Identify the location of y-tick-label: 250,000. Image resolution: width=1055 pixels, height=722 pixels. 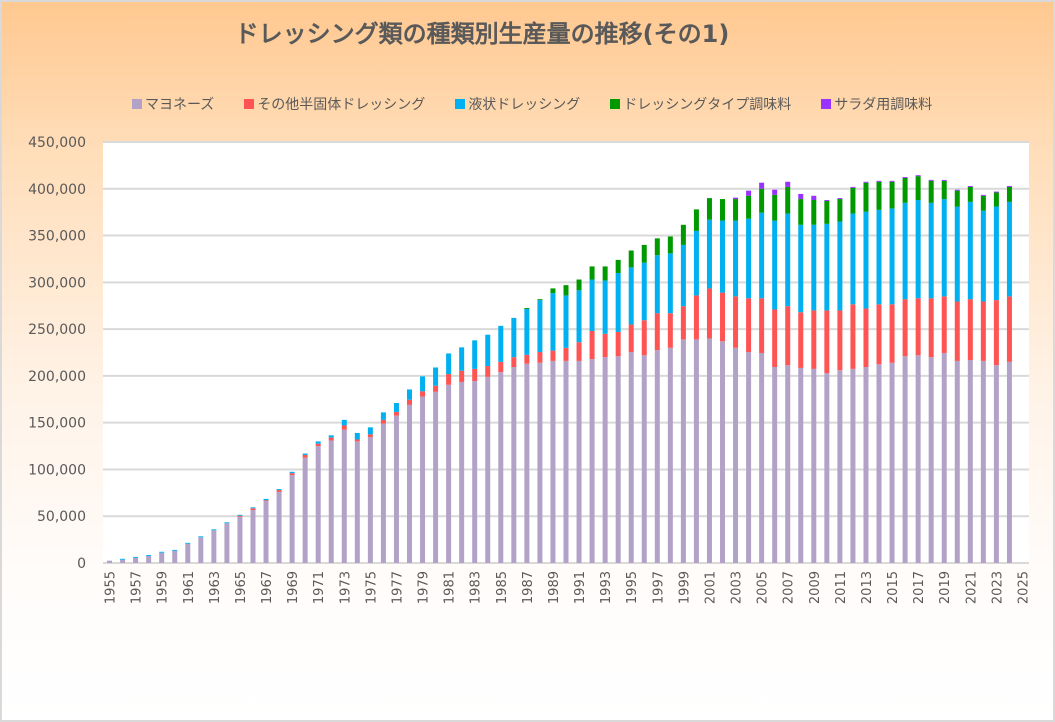
(57, 330).